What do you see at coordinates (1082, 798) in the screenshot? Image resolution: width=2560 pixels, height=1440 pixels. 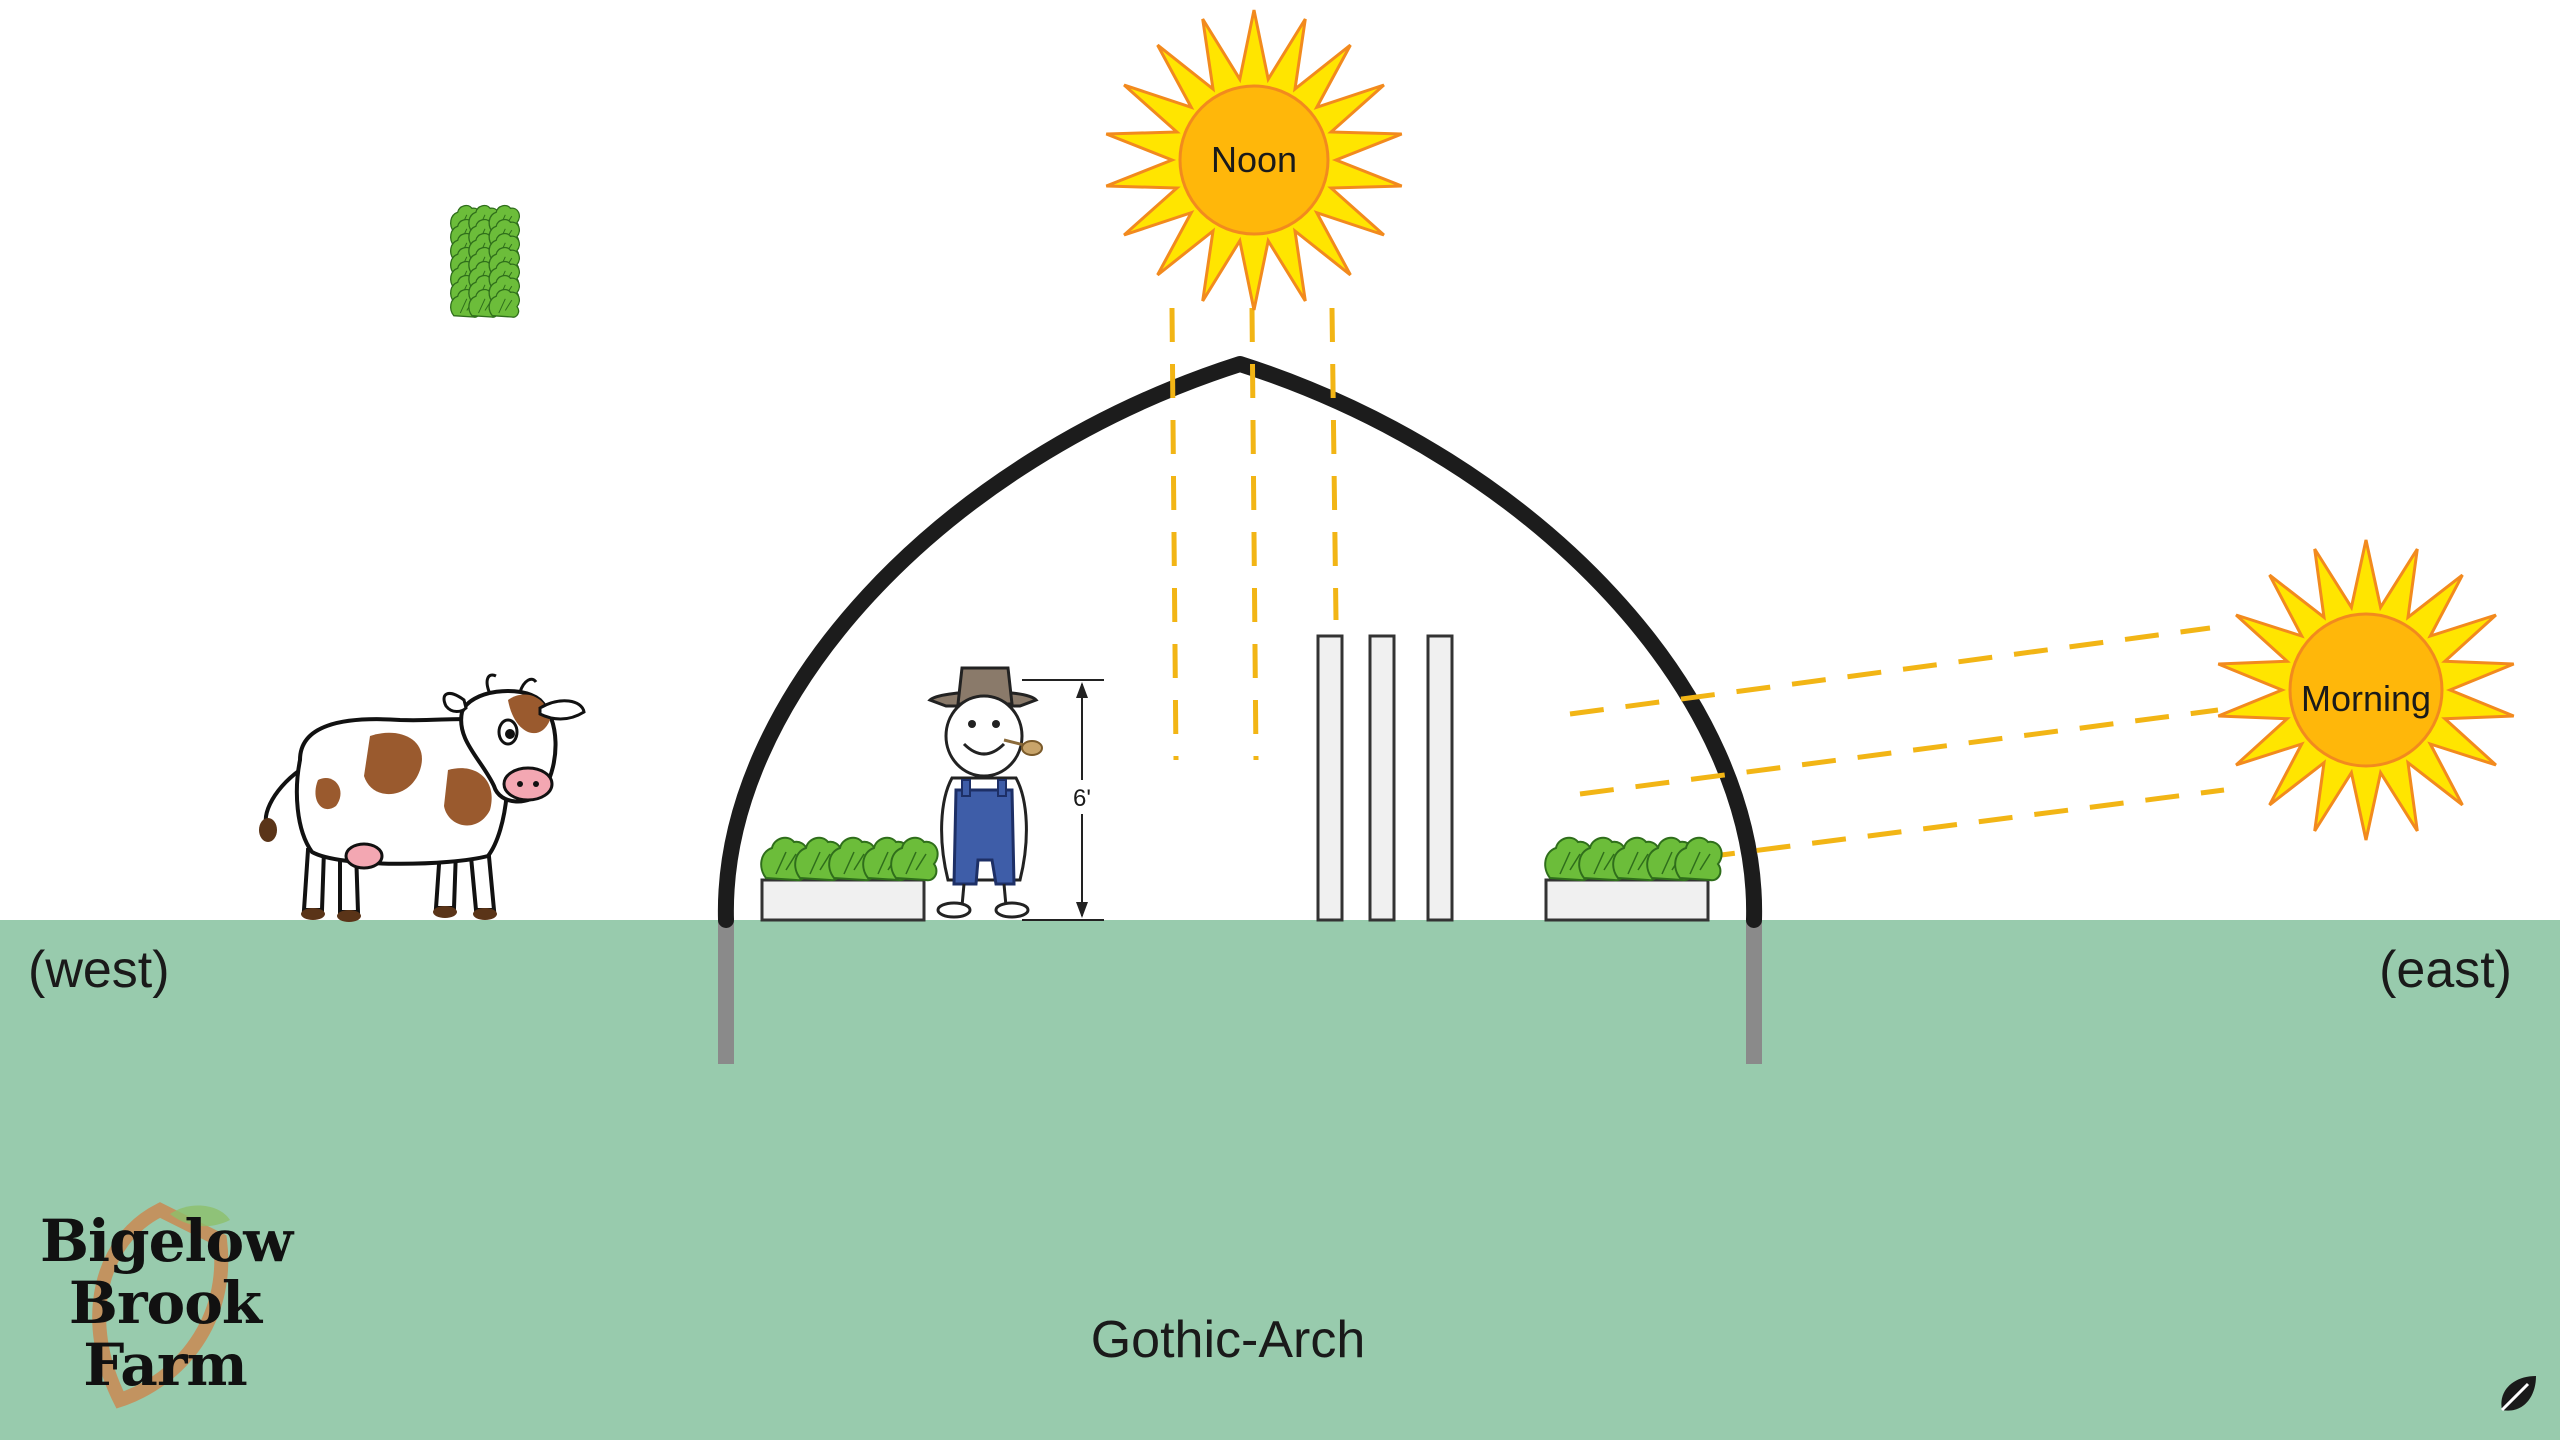 I see `height-marker-label: 6'` at bounding box center [1082, 798].